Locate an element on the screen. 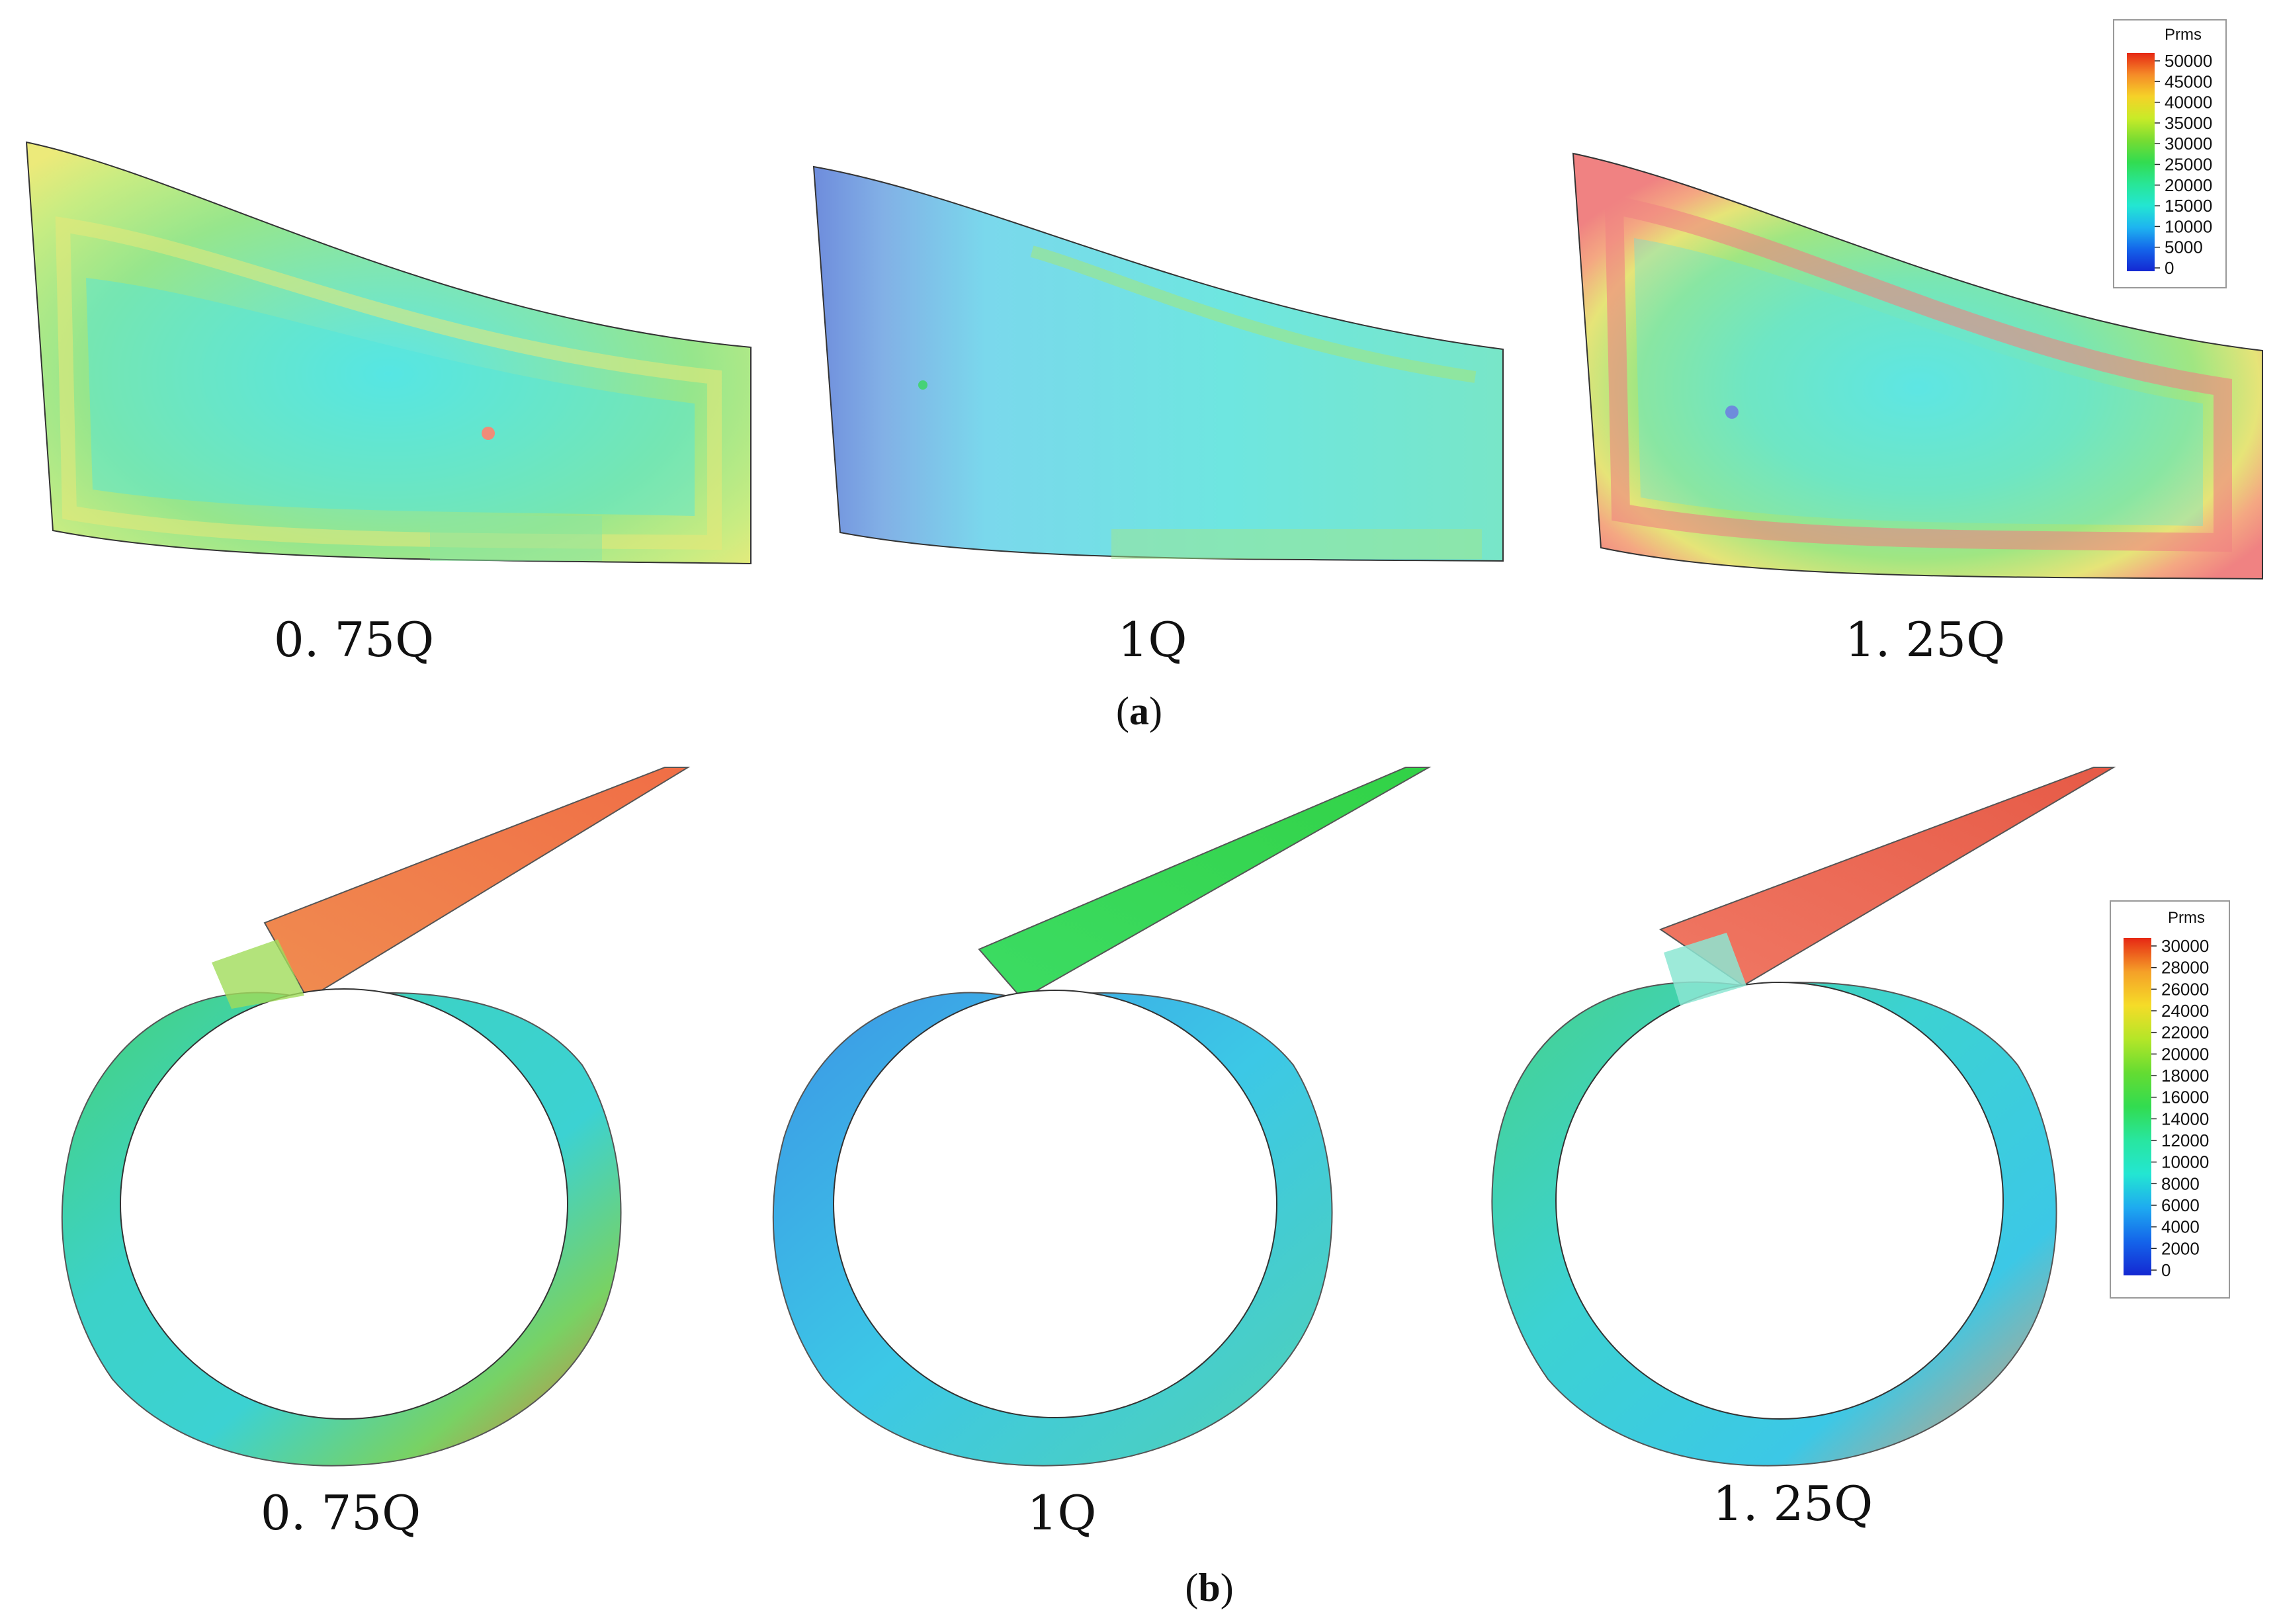  legend-b-tick-label: 16000 is located at coordinates (2185, 1097).